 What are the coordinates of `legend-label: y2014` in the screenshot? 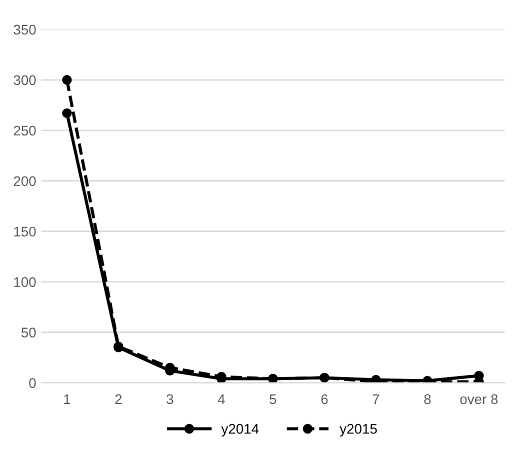 It's located at (240, 430).